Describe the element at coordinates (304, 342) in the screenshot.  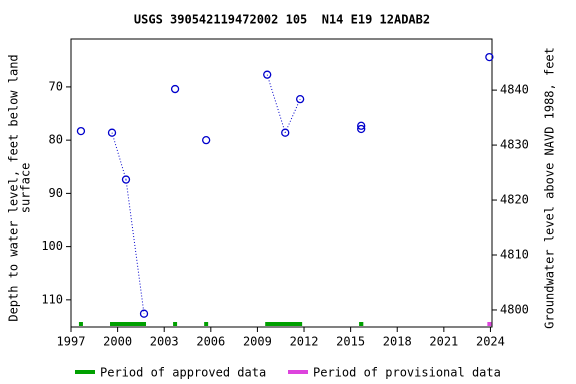
I see `x-tick-label: 2012` at that location.